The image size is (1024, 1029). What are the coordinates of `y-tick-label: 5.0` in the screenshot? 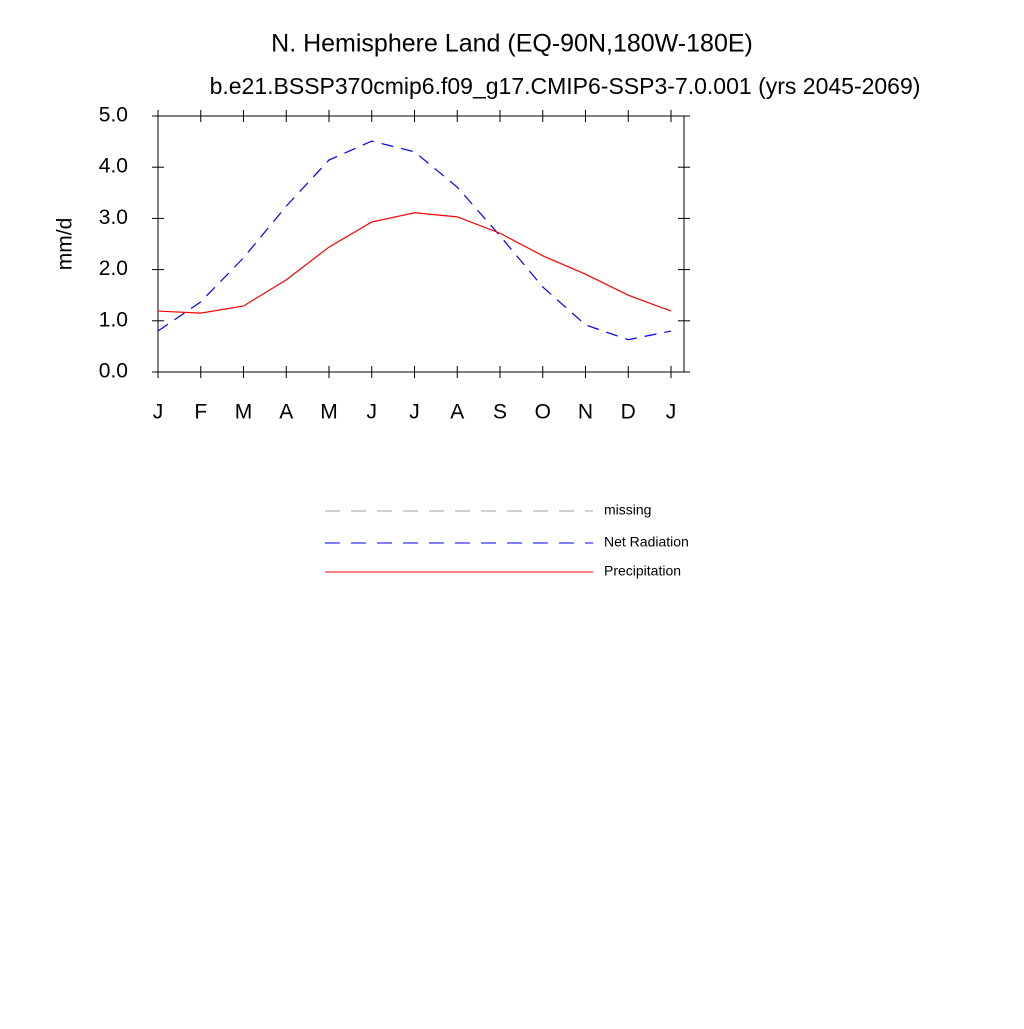 It's located at (113, 115).